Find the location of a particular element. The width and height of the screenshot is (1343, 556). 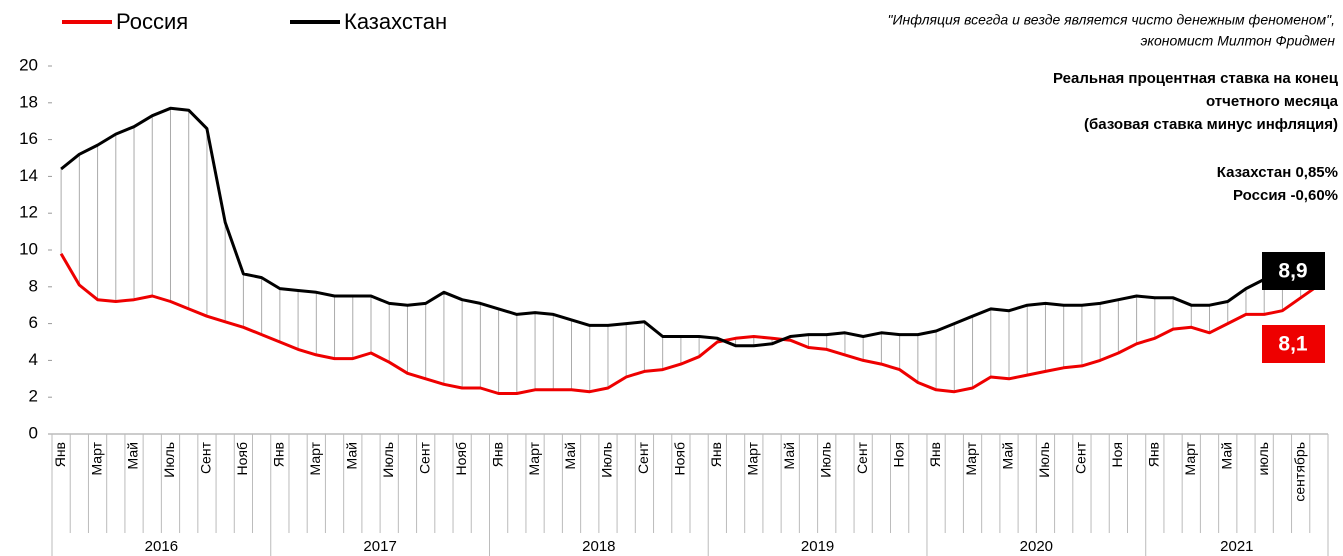

year-label: 2016 is located at coordinates (161, 546).